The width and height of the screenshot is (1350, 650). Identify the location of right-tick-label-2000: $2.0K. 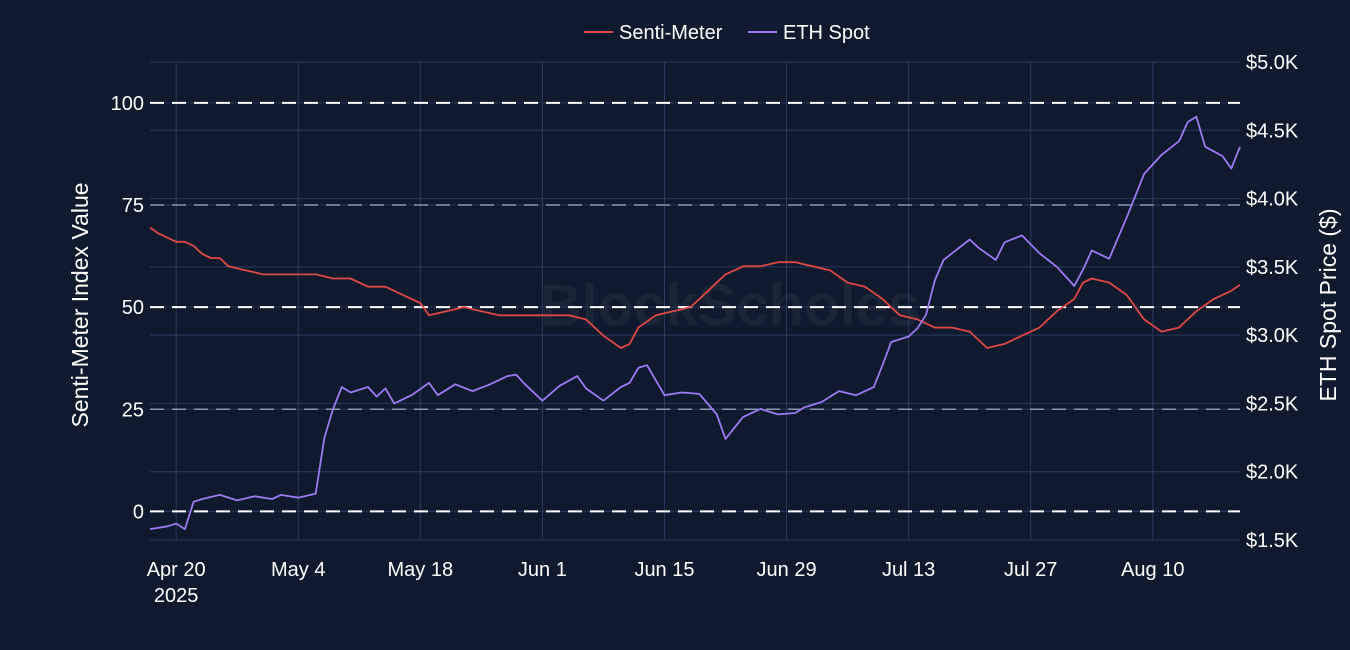
(1272, 473).